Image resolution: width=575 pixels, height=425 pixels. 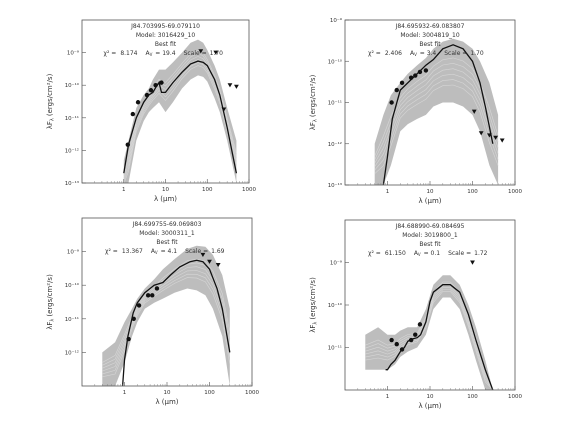 What do you see at coordinates (165, 251) in the screenshot?
I see `fit-stats: χ² = 13.367 AV = 4.1 Scale = 1.69` at bounding box center [165, 251].